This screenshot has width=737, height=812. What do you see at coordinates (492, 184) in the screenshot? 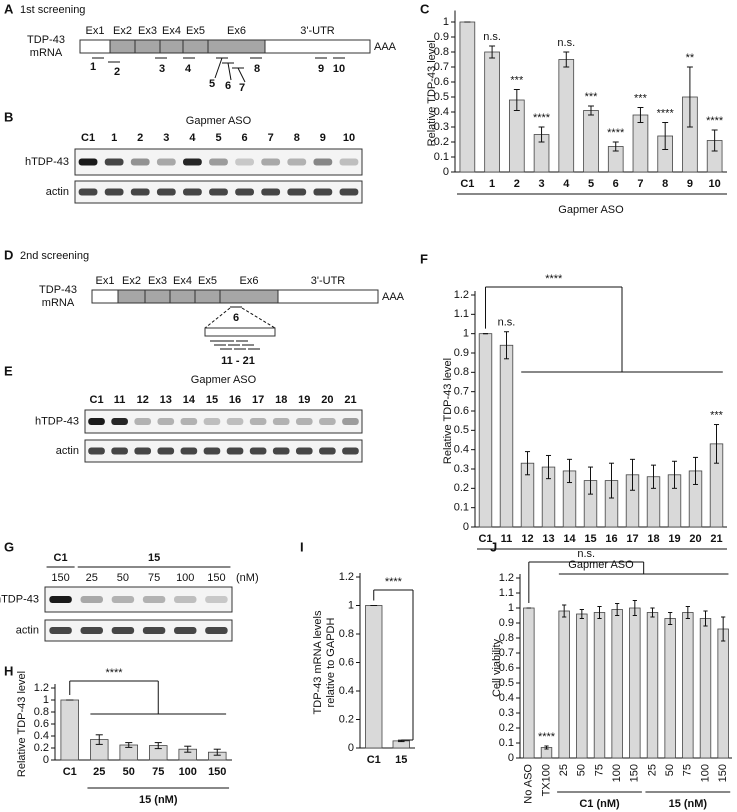
I see `x-tick-label: 1` at bounding box center [492, 184].